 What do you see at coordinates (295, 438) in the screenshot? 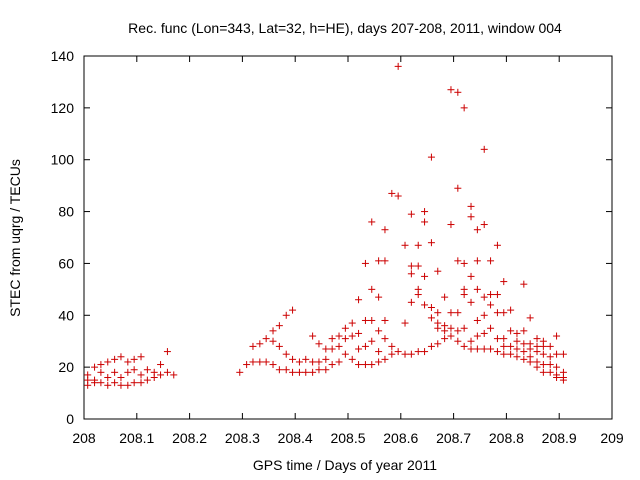
I see `x-tick-label: 208.4` at bounding box center [295, 438].